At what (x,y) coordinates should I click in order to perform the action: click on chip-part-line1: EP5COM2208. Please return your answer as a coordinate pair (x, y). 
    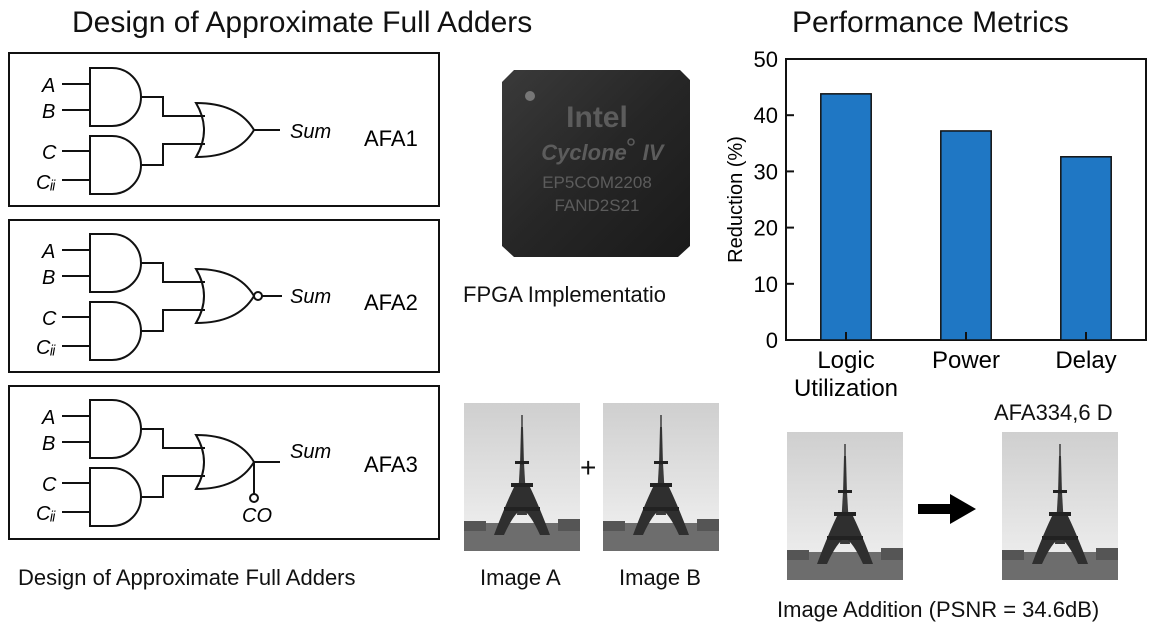
    Looking at the image, I should click on (597, 182).